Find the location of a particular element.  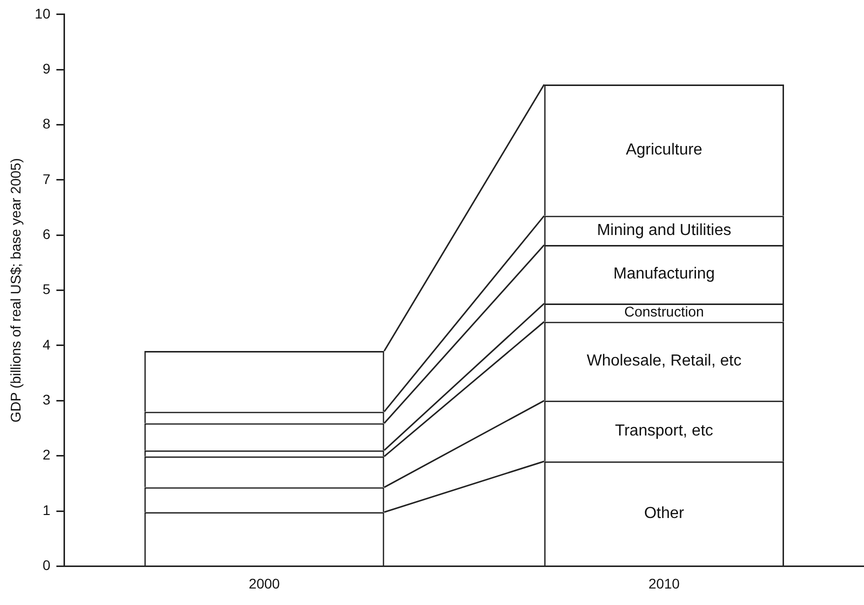

y-tick-label: 5 is located at coordinates (46, 289).